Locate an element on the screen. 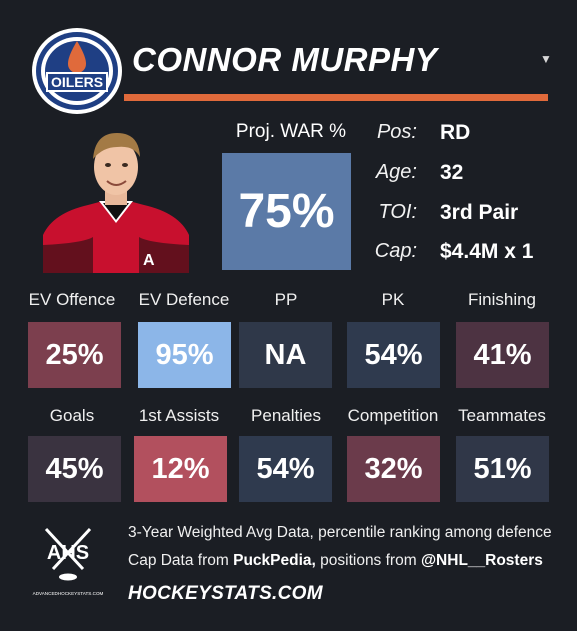  info-label: Age: is located at coordinates (396, 172).